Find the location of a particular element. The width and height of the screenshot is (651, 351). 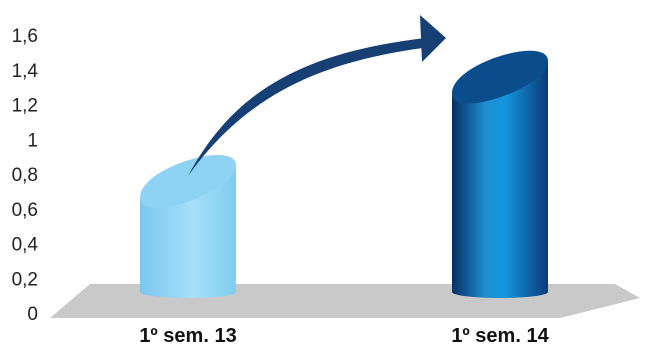

chart-floor is located at coordinates (345, 301).